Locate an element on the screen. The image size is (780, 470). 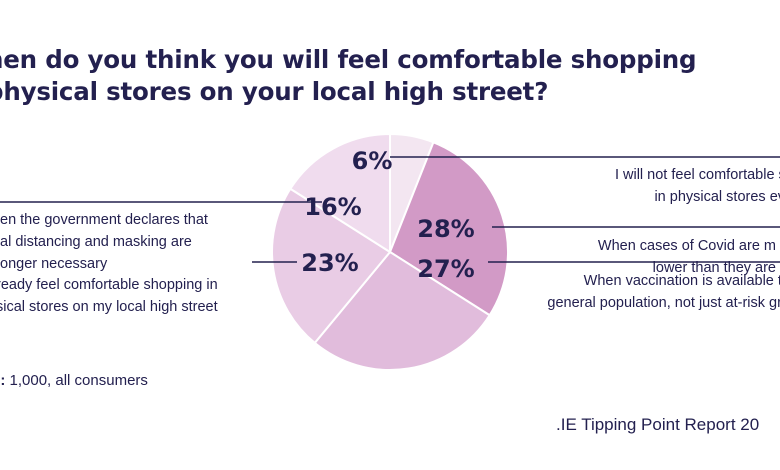
annotation-government-line-2: al distancing and masking are is located at coordinates (96, 242).